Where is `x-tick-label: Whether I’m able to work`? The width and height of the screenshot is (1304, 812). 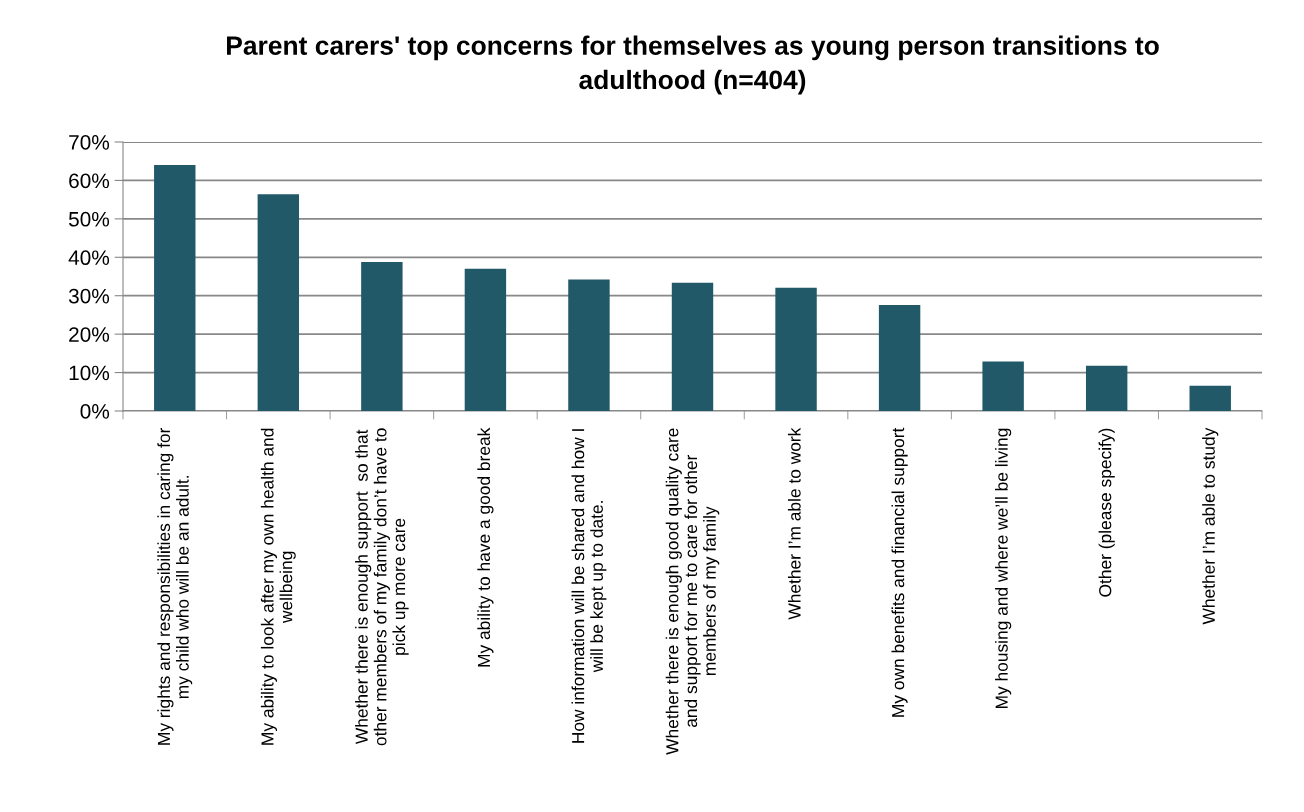 x-tick-label: Whether I’m able to work is located at coordinates (794, 523).